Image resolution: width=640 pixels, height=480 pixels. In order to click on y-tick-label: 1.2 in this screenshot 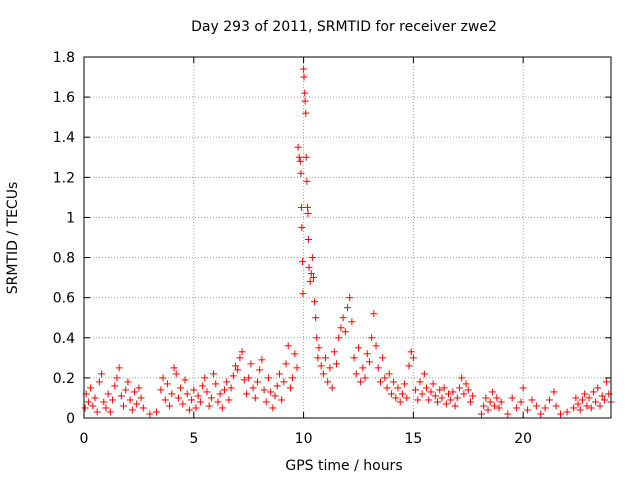, I will do `click(64, 178)`.